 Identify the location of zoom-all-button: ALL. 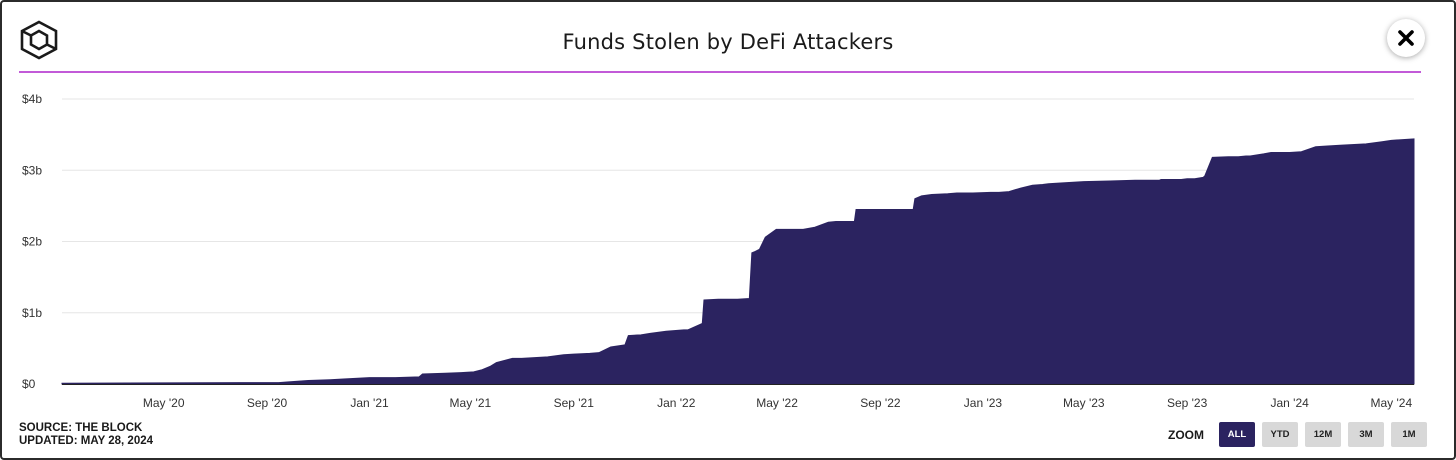
(1237, 434).